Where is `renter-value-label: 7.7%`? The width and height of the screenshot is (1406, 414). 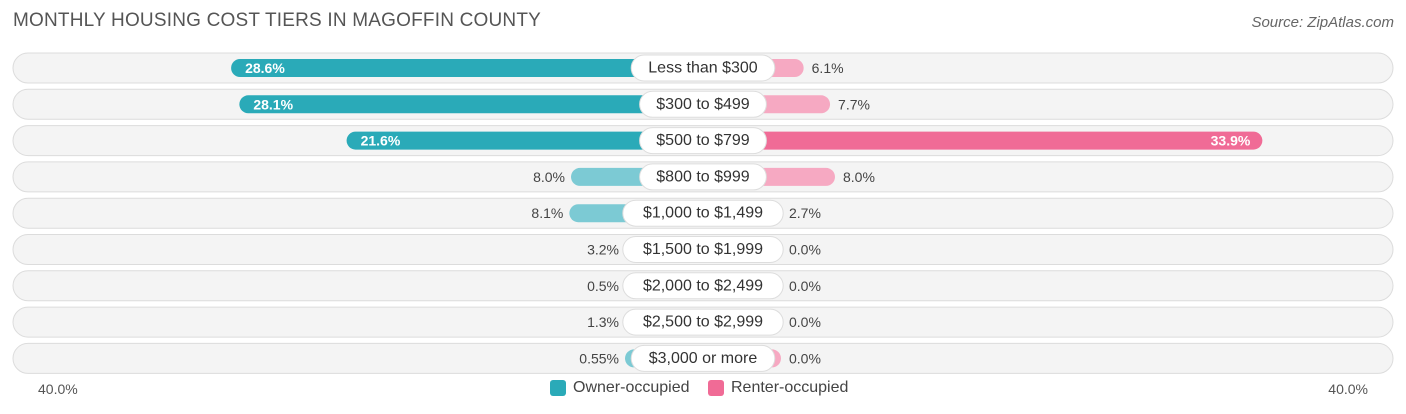 renter-value-label: 7.7% is located at coordinates (854, 104).